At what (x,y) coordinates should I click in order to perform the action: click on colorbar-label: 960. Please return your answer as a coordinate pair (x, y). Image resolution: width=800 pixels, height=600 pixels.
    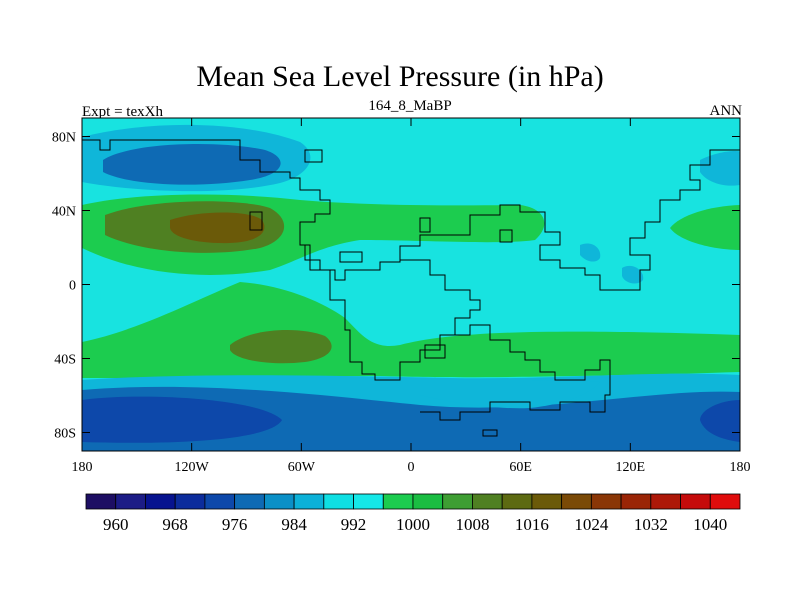
    Looking at the image, I should click on (116, 524).